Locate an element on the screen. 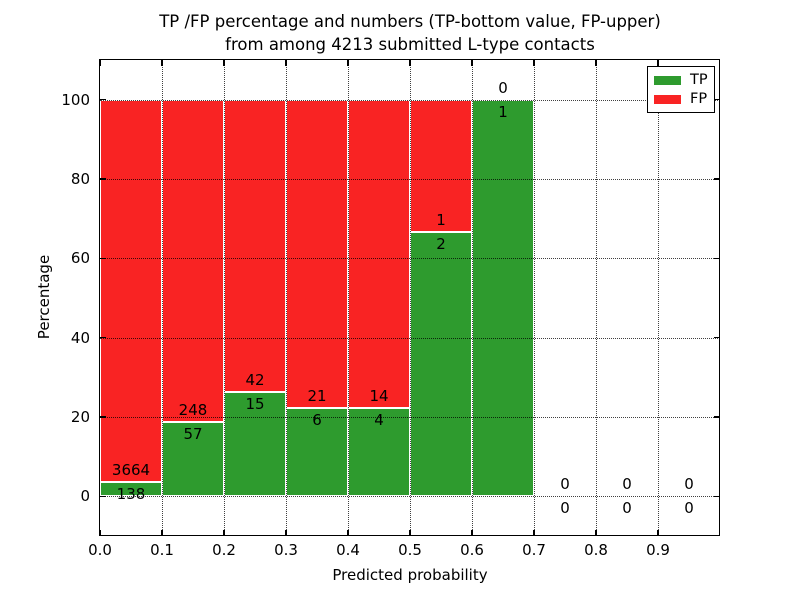  x-tick-label: 0.7 is located at coordinates (534, 550).